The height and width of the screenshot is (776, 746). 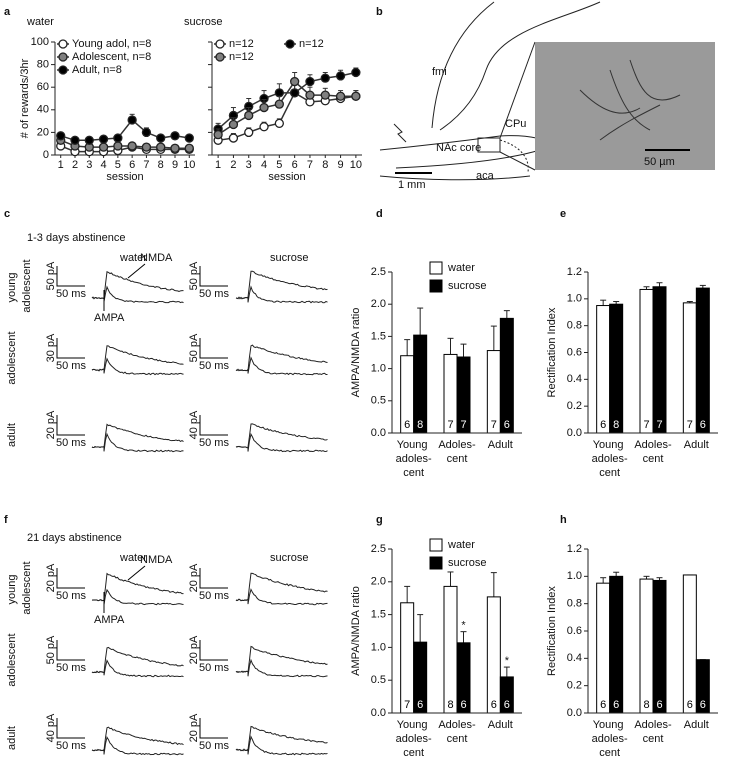 What do you see at coordinates (379, 214) in the screenshot?
I see `panel-label: d` at bounding box center [379, 214].